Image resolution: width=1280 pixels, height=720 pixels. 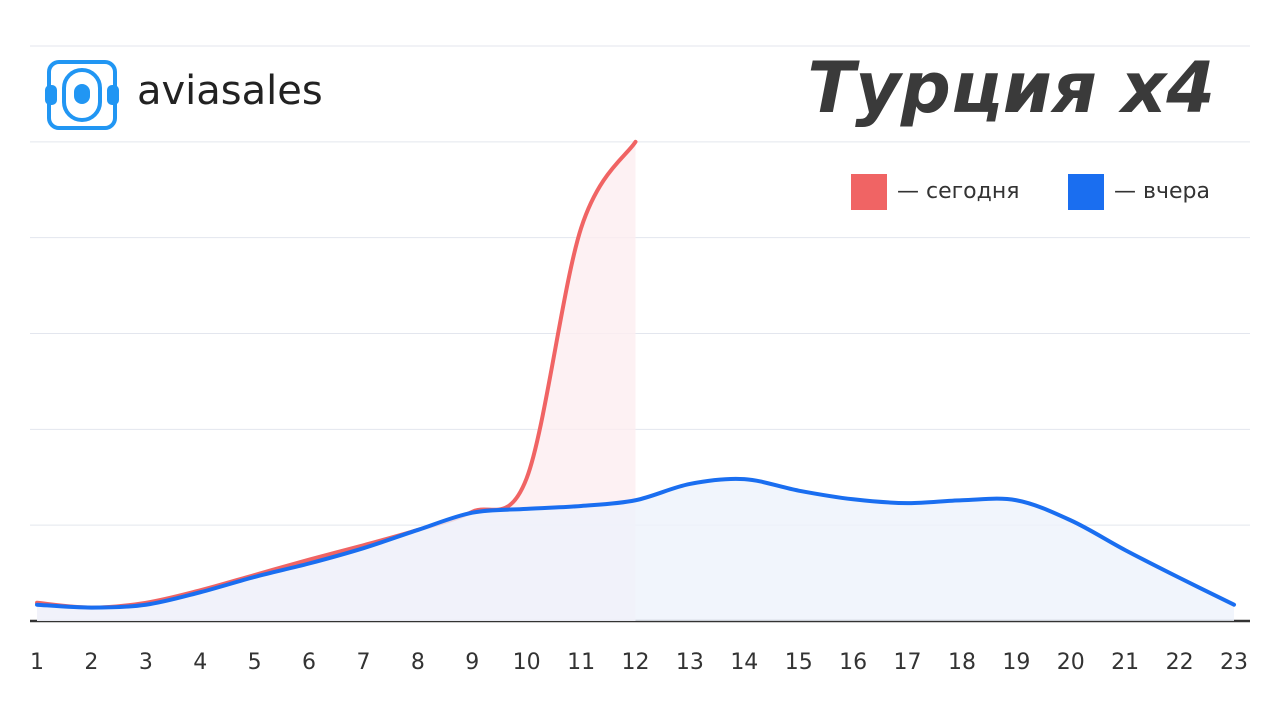 What do you see at coordinates (1071, 662) in the screenshot?
I see `x-tick-label: 20` at bounding box center [1071, 662].